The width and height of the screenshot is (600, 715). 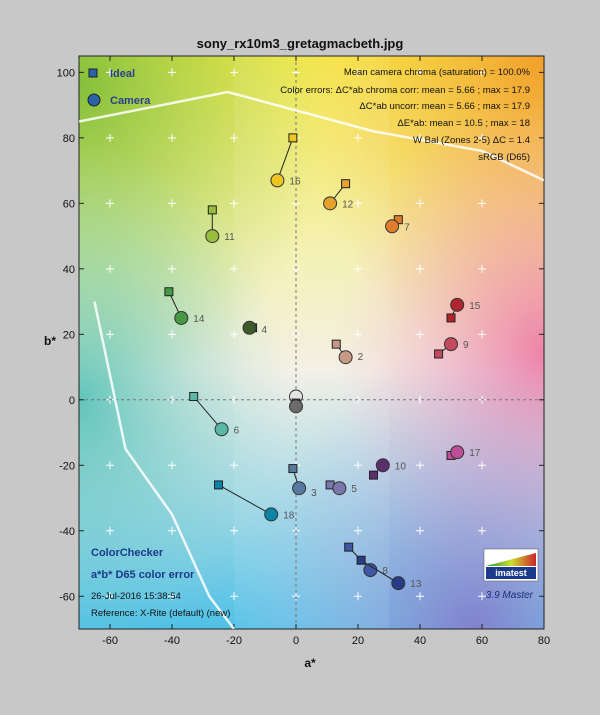 I want to click on patch-label: 11, so click(x=229, y=237).